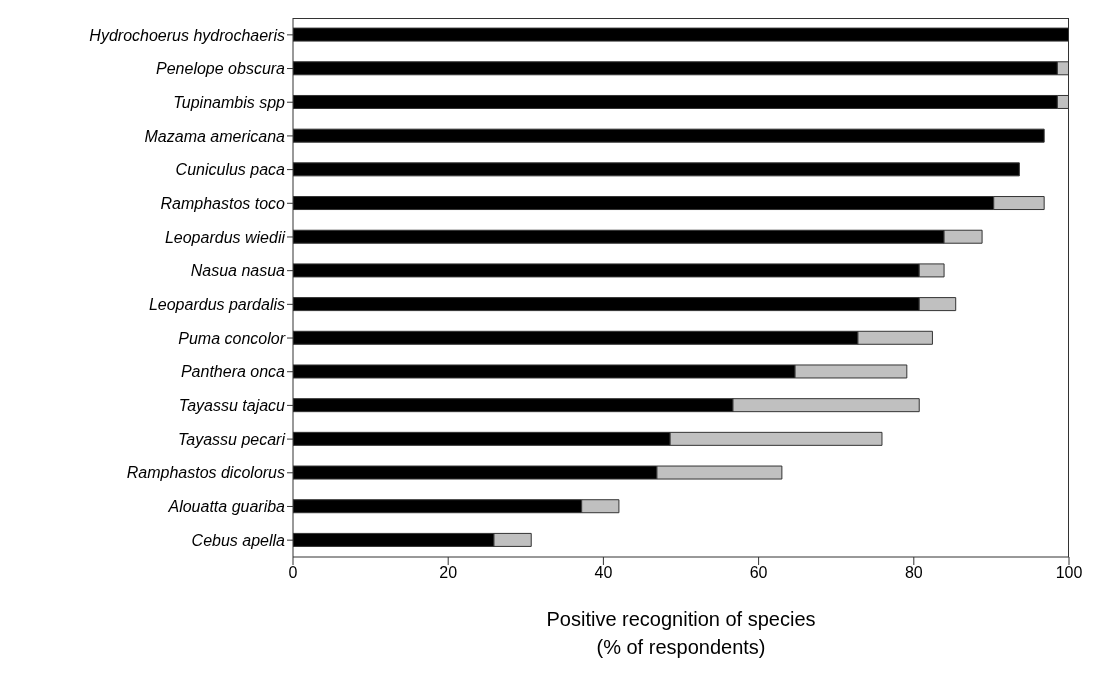  Describe the element at coordinates (1069, 573) in the screenshot. I see `x-tick-label: 100` at that location.